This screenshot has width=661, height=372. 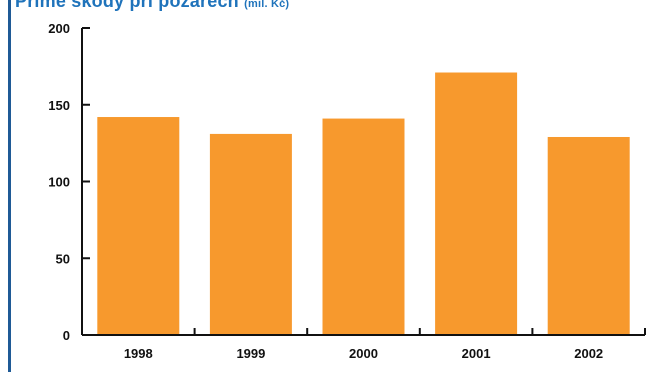 What do you see at coordinates (250, 353) in the screenshot?
I see `x-tick-label-1999: 1999` at bounding box center [250, 353].